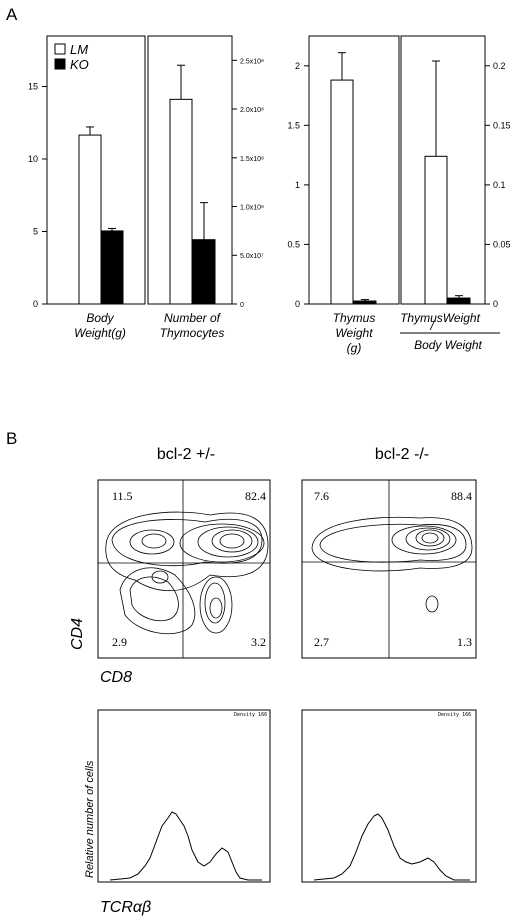 The height and width of the screenshot is (921, 520). I want to click on tick-label: 1.5x10⁸, so click(252, 159).